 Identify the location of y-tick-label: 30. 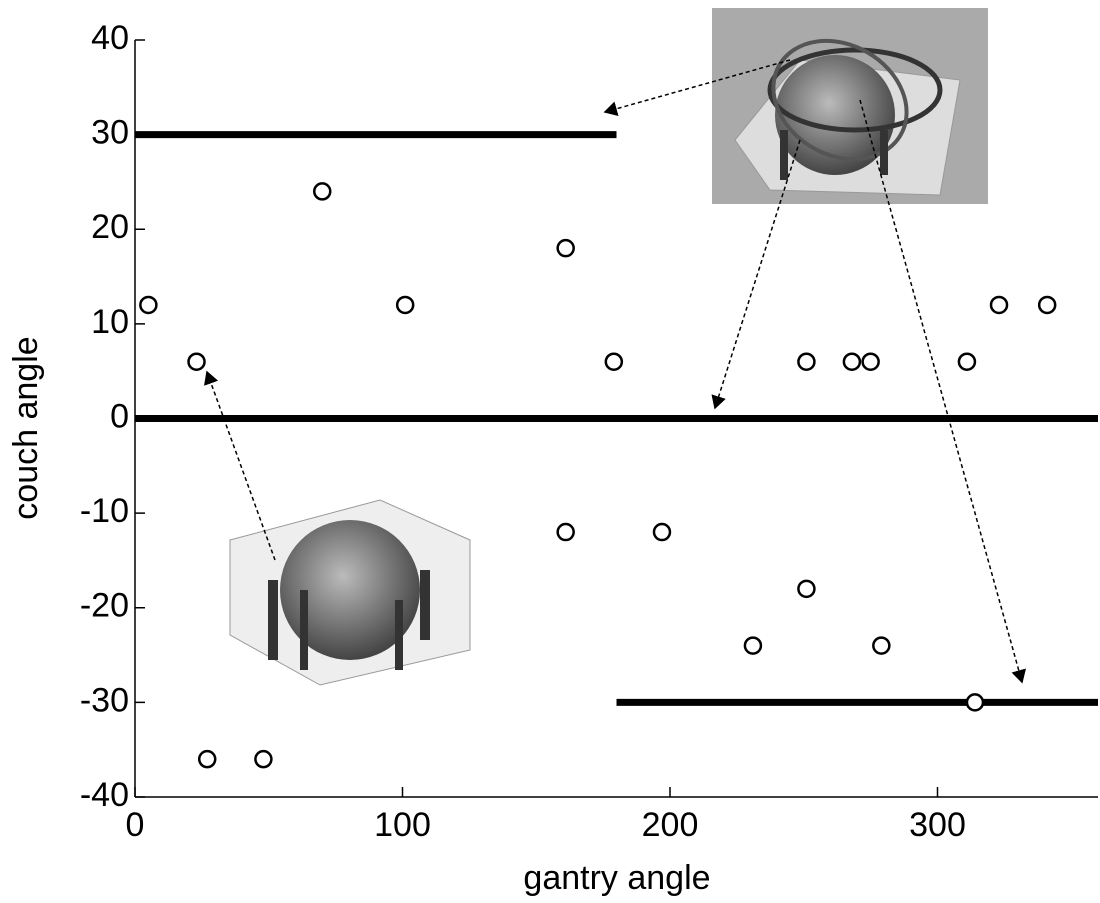
(110, 133).